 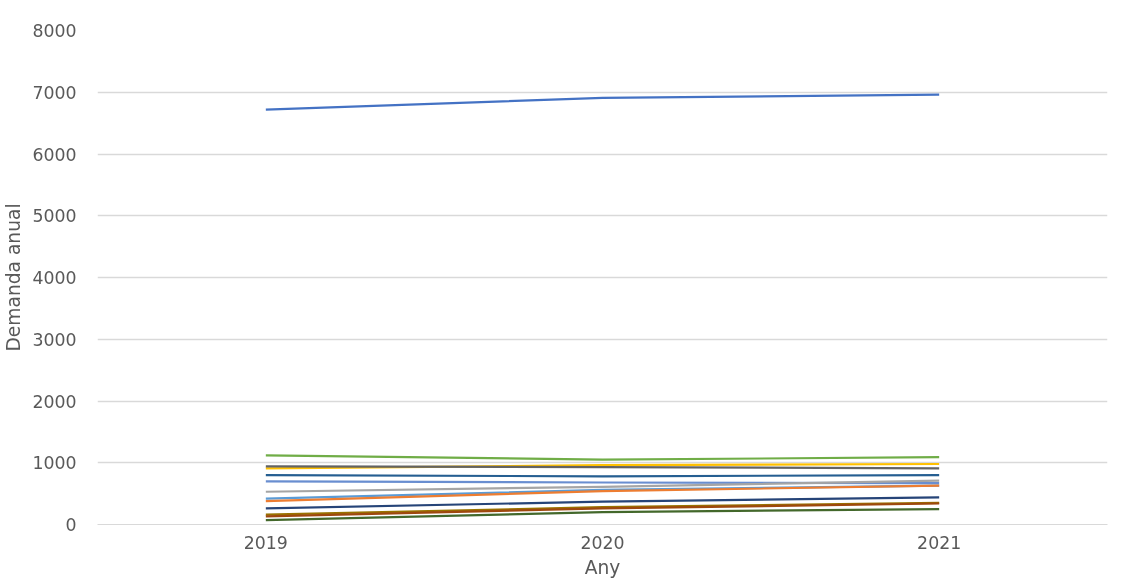 I want to click on y-tick-label: 7000, so click(x=54, y=92).